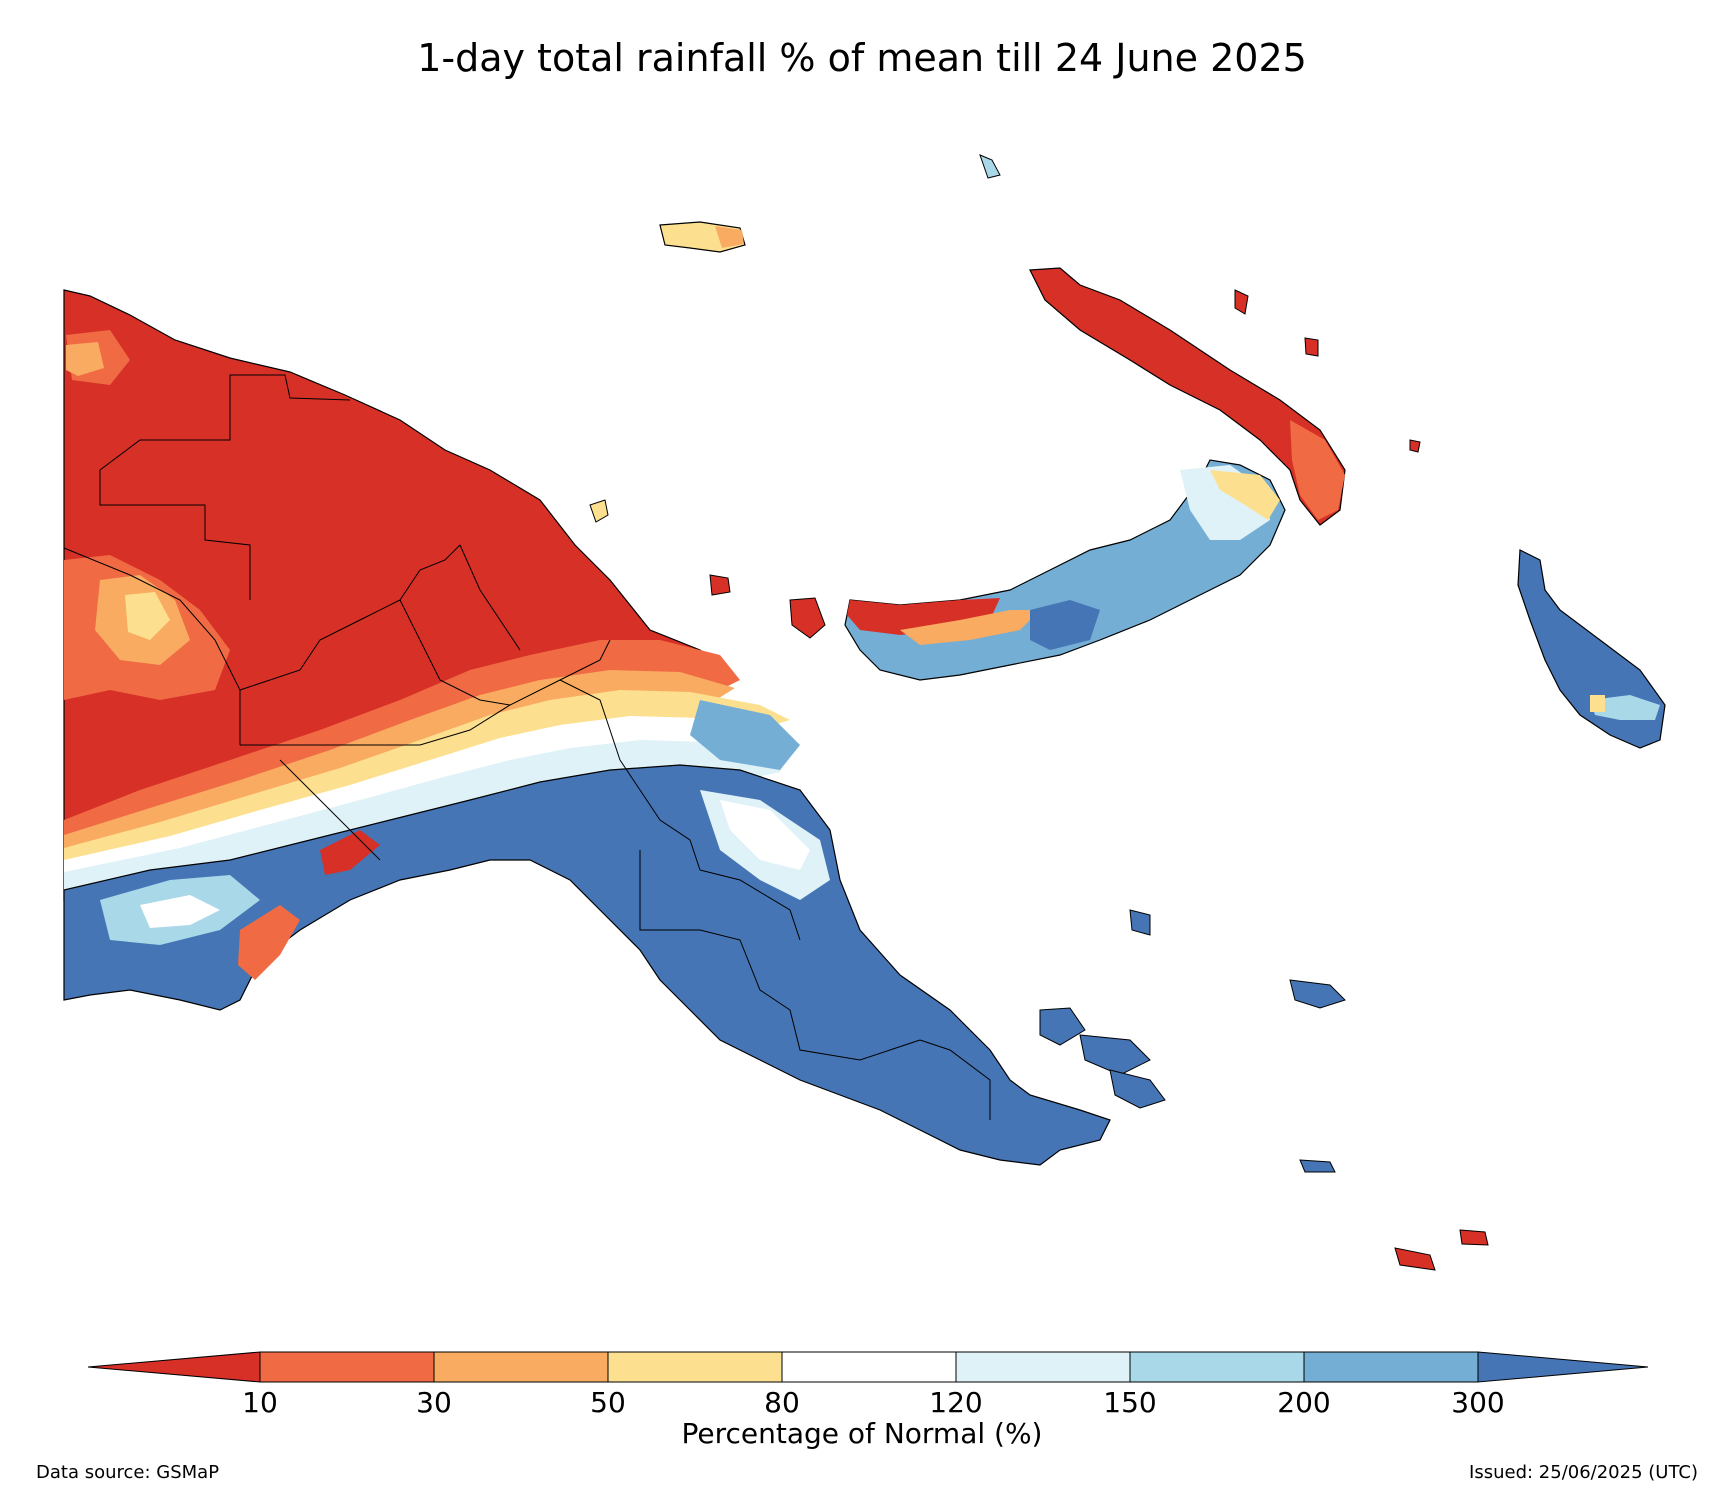 The image size is (1724, 1494). I want to click on manus-orange, so click(729, 237).